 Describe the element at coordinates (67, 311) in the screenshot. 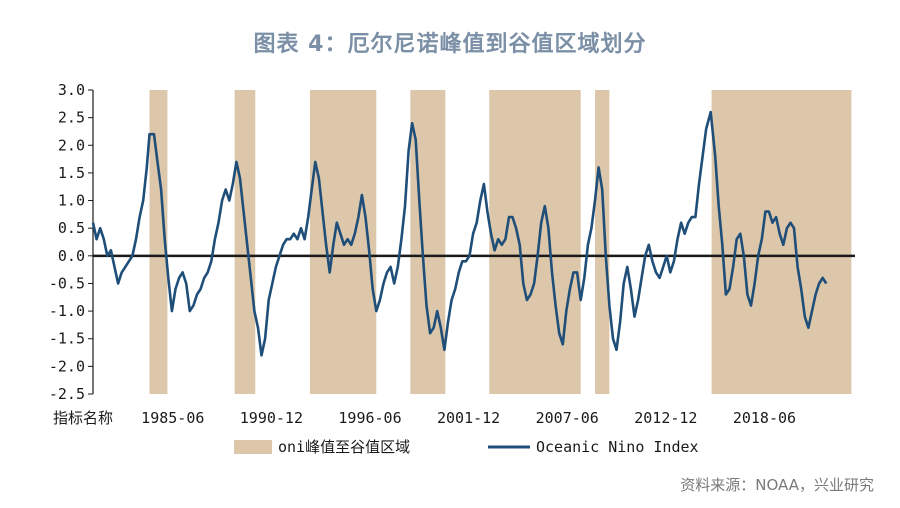

I see `y-tick-label: -1.0` at that location.